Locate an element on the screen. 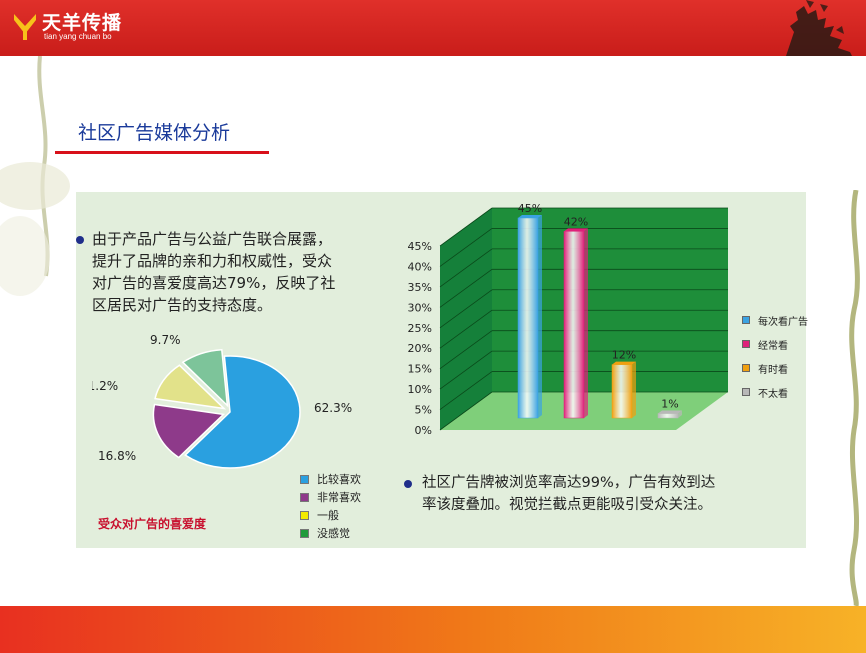  legend-item: 比较喜欢 is located at coordinates (330, 479).